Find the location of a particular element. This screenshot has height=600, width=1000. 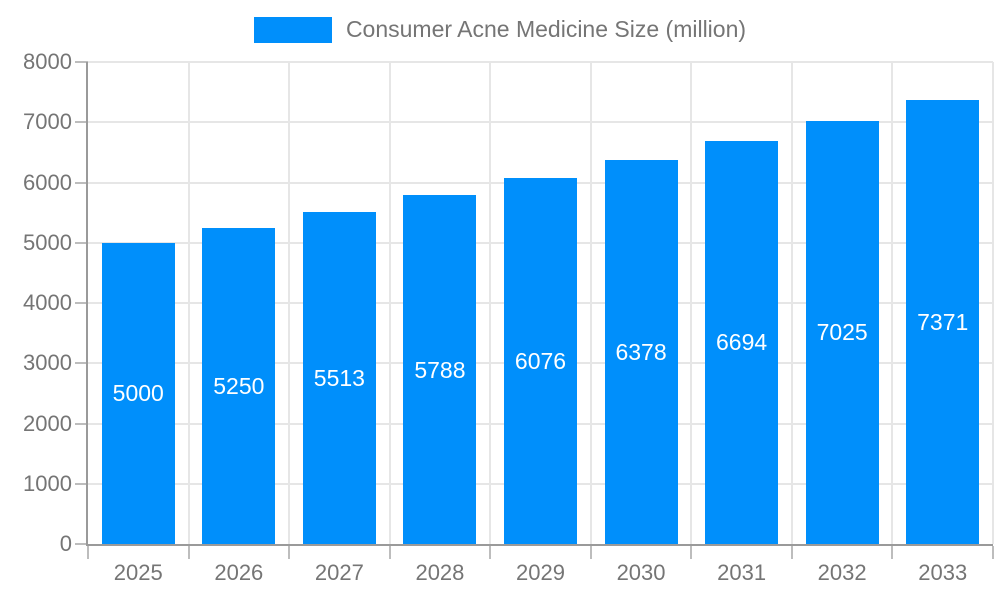

bar-value-label: 5513 is located at coordinates (339, 377).